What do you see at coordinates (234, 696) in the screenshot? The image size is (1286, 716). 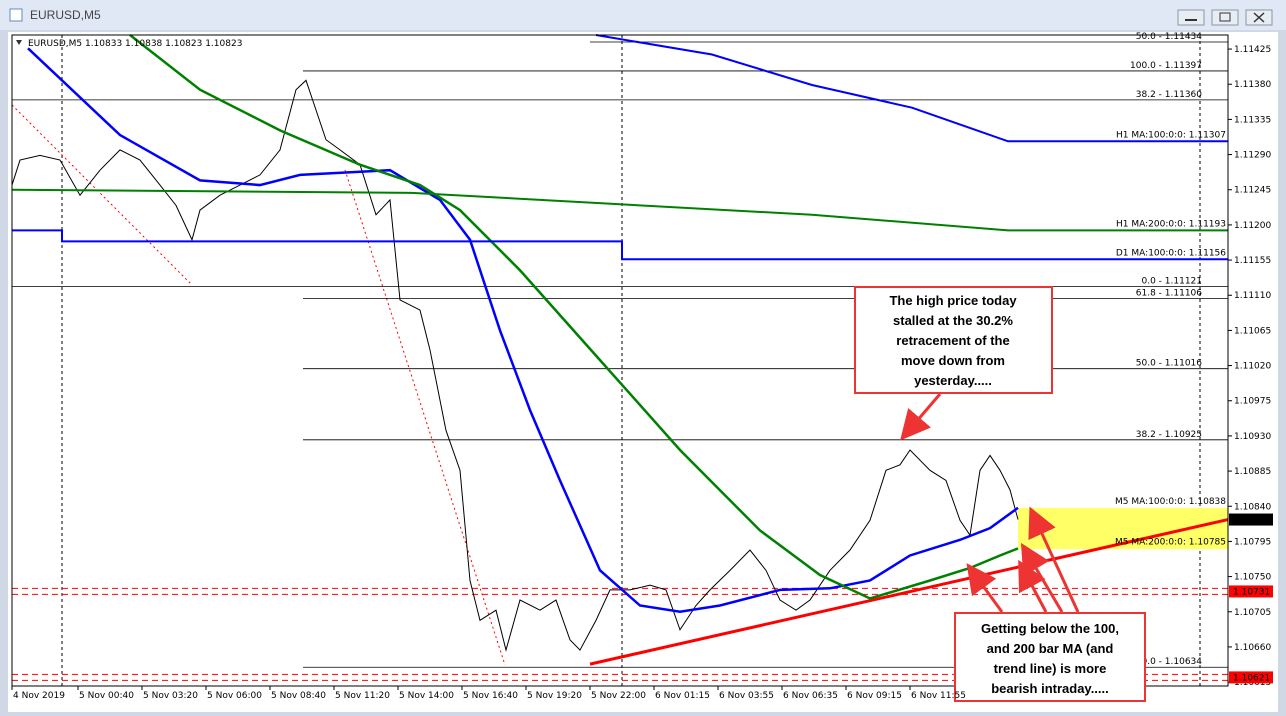 I see `x-tick-label: 5 Nov 06:00` at bounding box center [234, 696].